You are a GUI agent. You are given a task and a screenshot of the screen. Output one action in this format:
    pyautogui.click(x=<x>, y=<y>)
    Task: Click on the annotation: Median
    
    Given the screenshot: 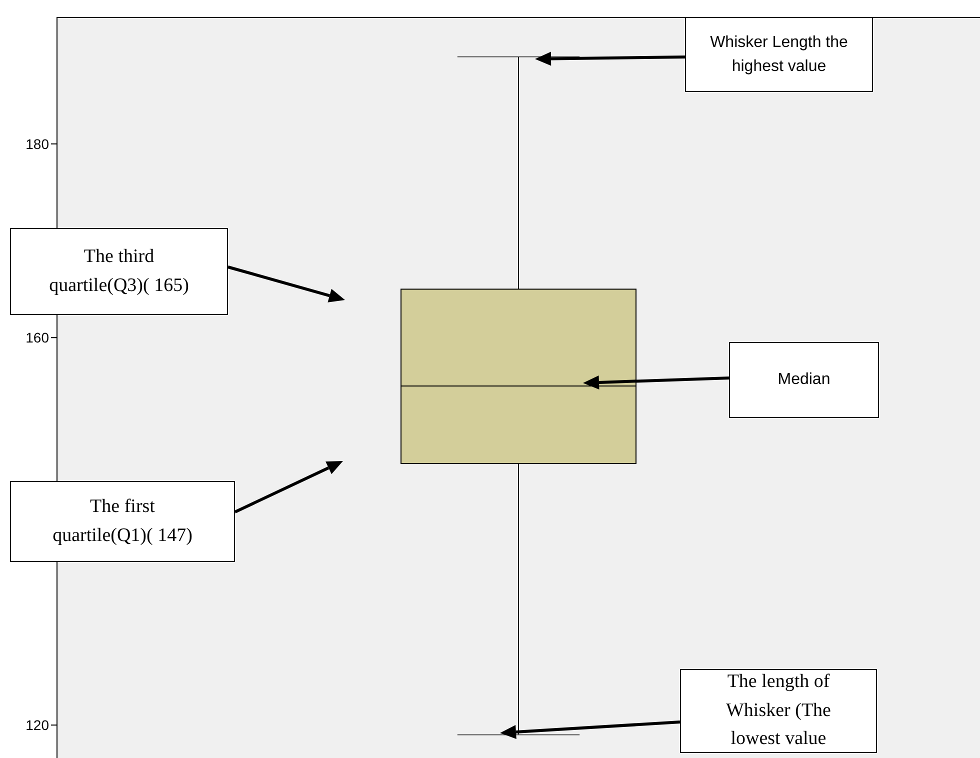 What is the action you would take?
    pyautogui.click(x=804, y=380)
    